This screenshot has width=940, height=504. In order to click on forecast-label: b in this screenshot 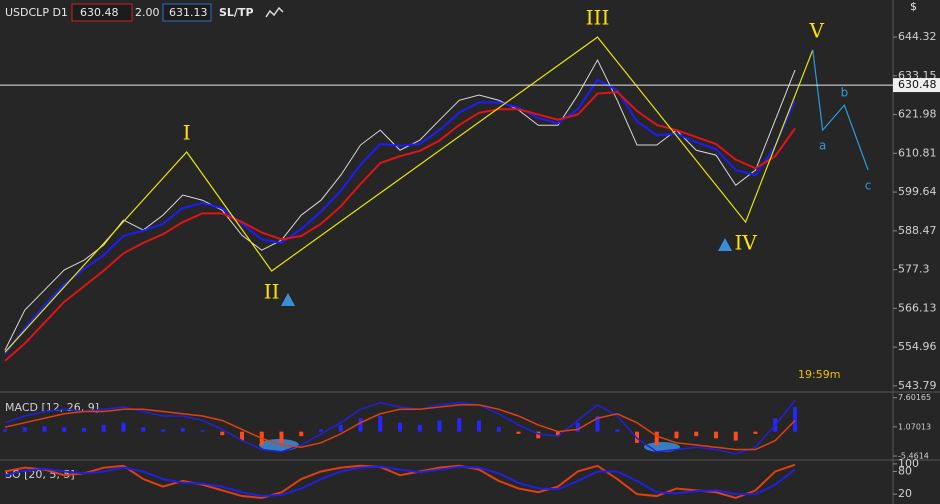, I will do `click(845, 93)`.